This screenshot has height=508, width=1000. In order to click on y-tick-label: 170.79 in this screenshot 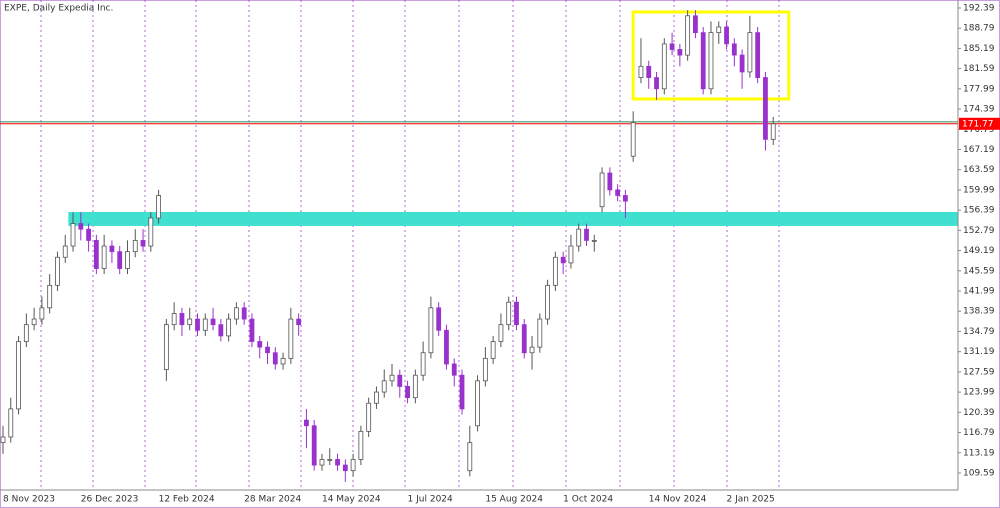, I will do `click(979, 130)`.